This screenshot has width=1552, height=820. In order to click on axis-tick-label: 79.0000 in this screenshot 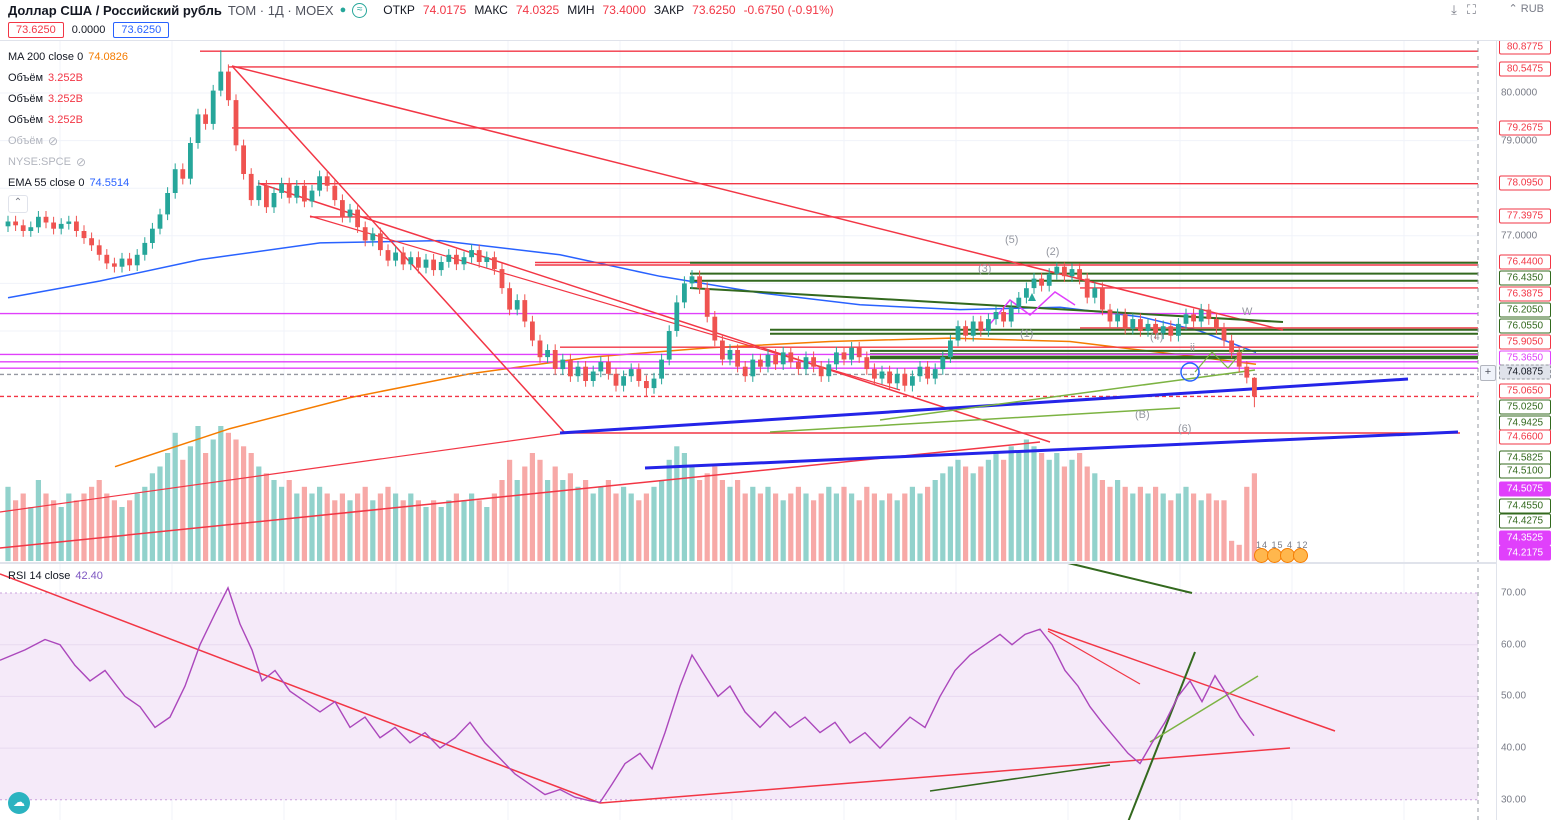, I will do `click(1519, 141)`.